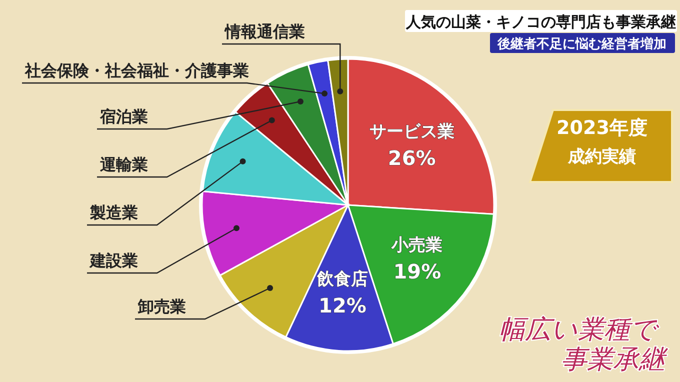 The height and width of the screenshot is (382, 680). What do you see at coordinates (113, 212) in the screenshot?
I see `slice-label: 製造業` at bounding box center [113, 212].